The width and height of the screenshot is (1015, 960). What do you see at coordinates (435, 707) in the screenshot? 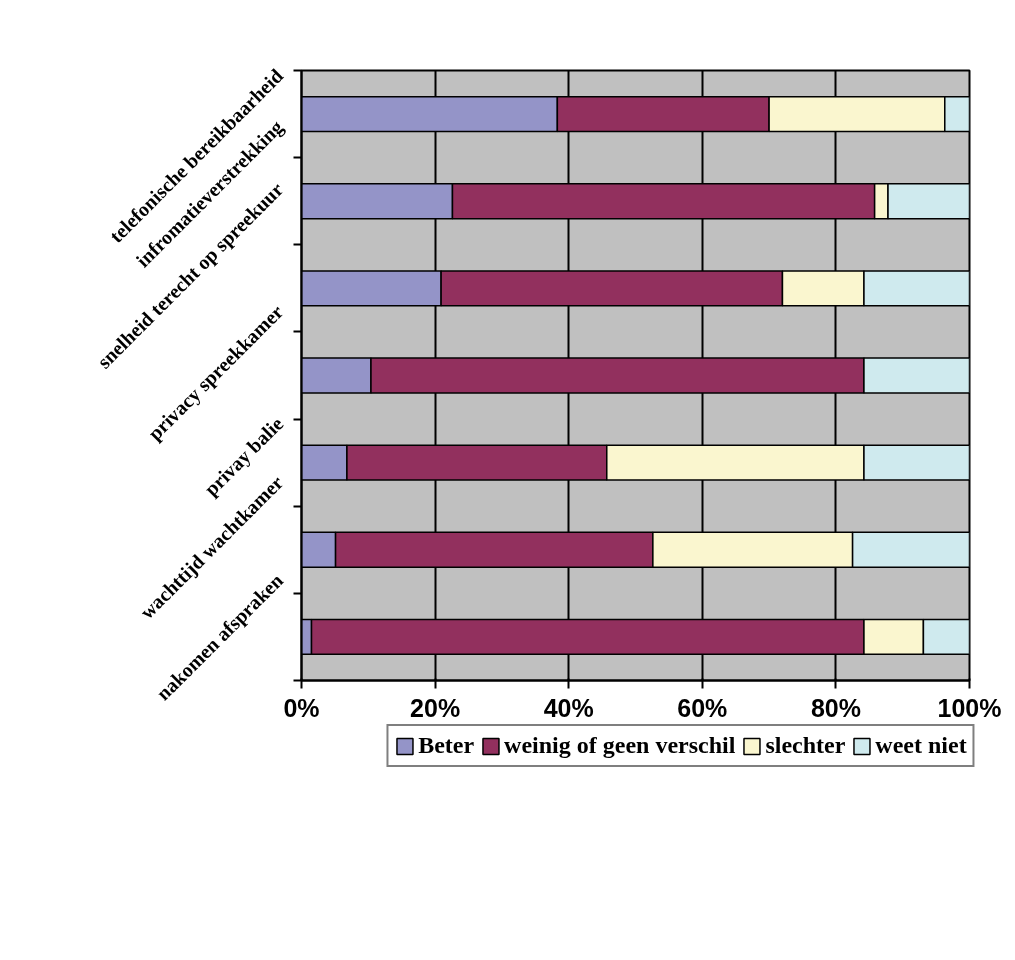
I see `x-tick-label: 20%` at bounding box center [435, 707].